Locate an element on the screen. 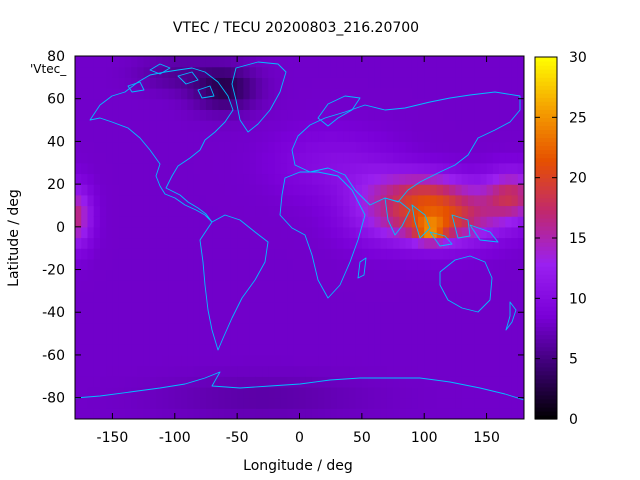  y-tick-label: 60 is located at coordinates (56, 100).